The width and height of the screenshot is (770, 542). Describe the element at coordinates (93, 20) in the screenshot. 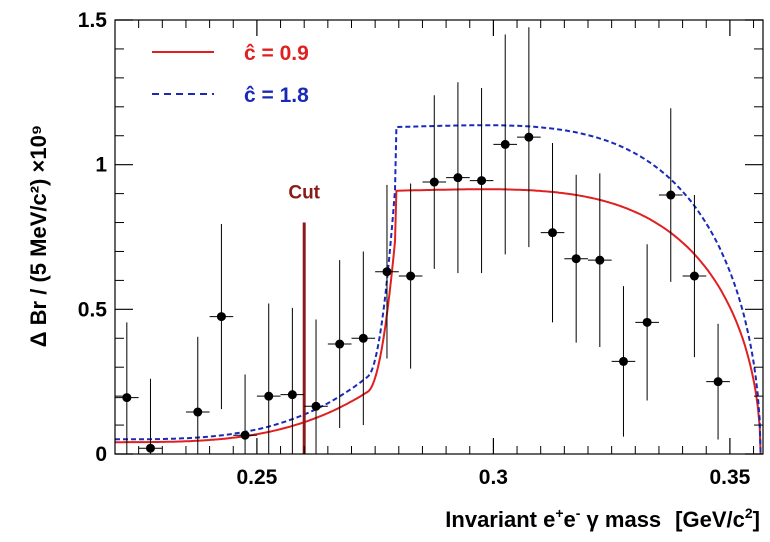

I see `y-tick-label: 1.5` at that location.